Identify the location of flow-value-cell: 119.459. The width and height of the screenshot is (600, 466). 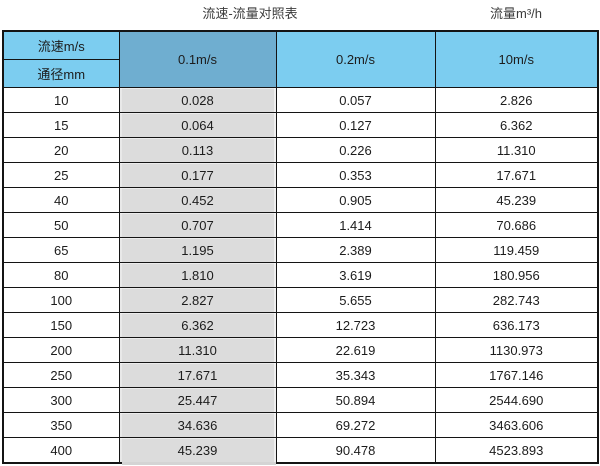
(516, 250).